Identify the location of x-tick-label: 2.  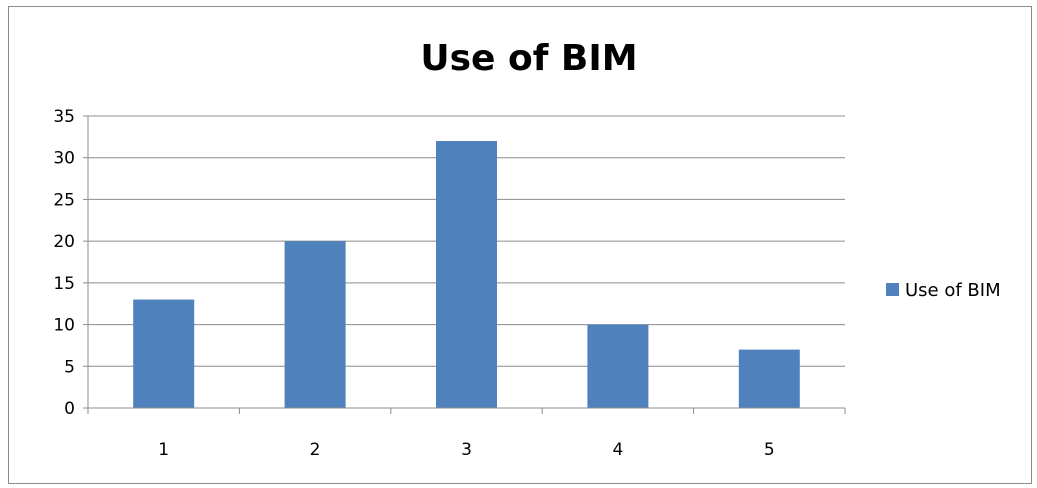
(315, 450).